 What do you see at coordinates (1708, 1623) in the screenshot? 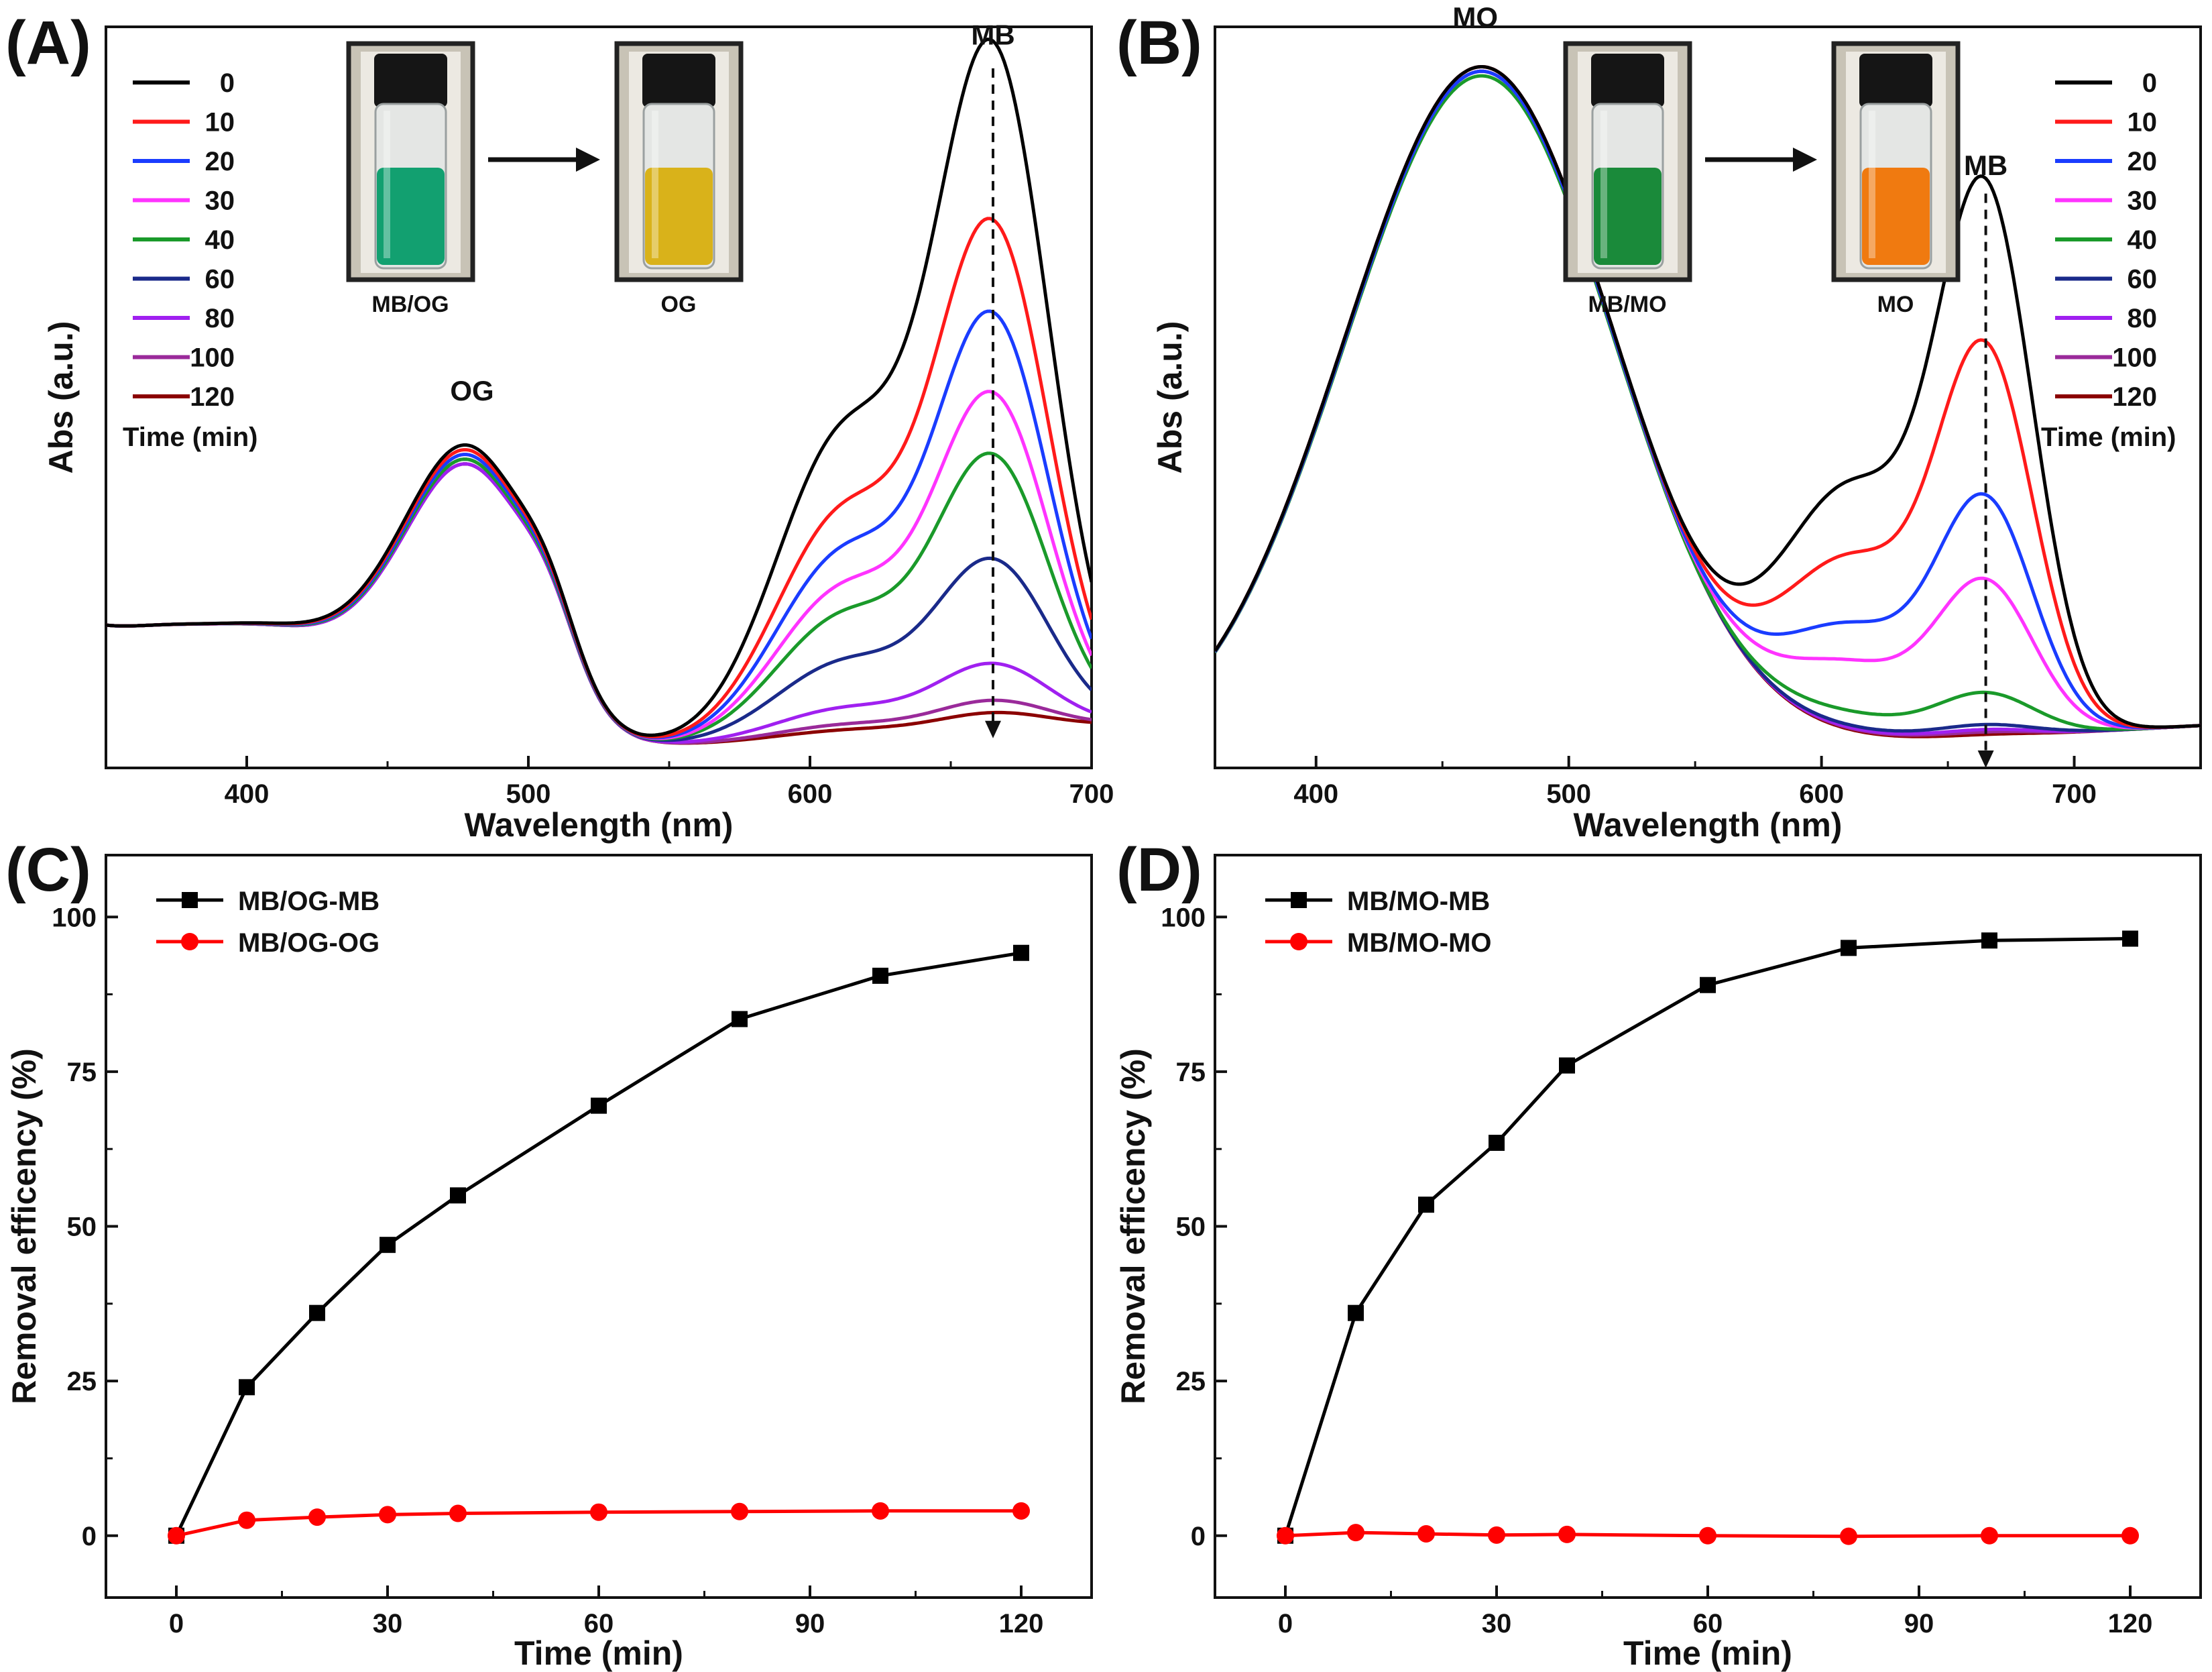
I see `x-tick-label: 60` at bounding box center [1708, 1623].